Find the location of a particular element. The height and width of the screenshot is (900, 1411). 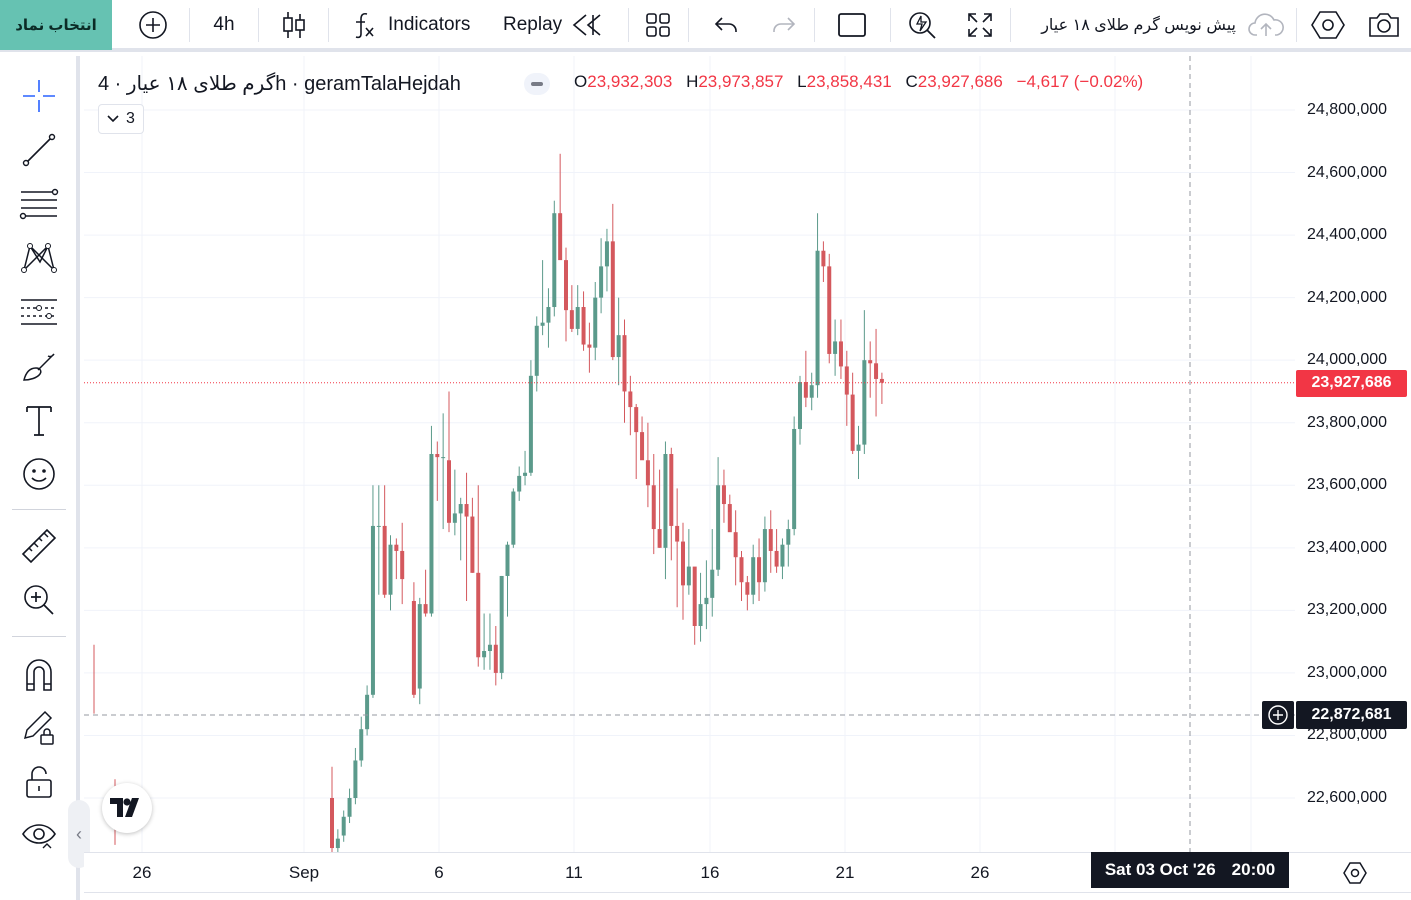

symbol-search-button: انتخاب نماد is located at coordinates (56, 25).